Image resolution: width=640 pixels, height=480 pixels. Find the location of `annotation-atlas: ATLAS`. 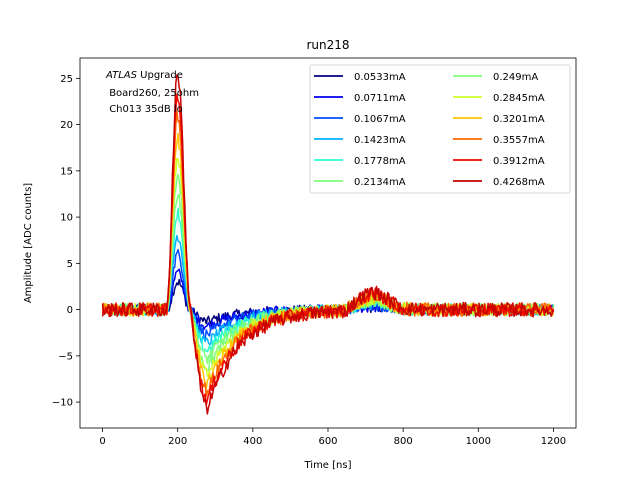

annotation-atlas: ATLAS is located at coordinates (121, 75).